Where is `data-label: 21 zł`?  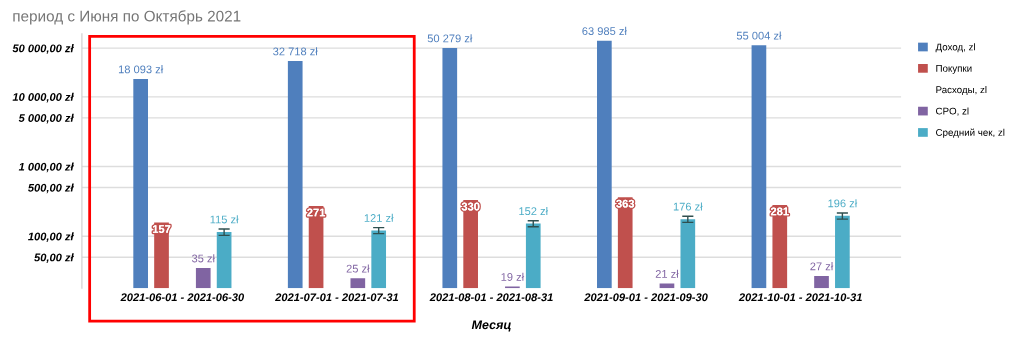
data-label: 21 zł is located at coordinates (667, 273).